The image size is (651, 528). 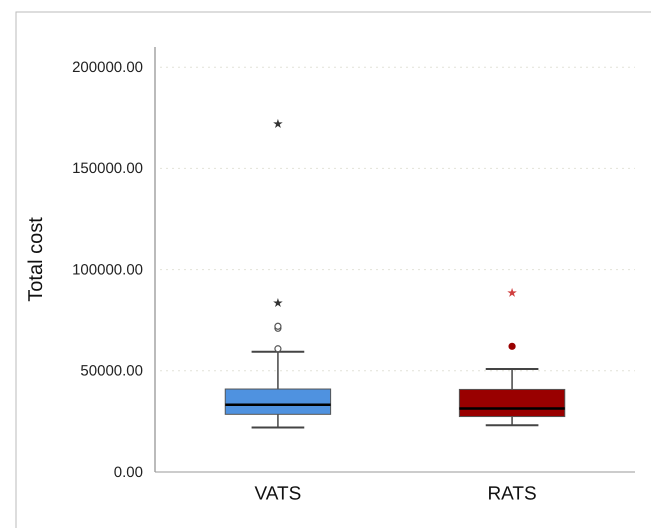 I want to click on y-tick-label: 50000.00, so click(x=111, y=371).